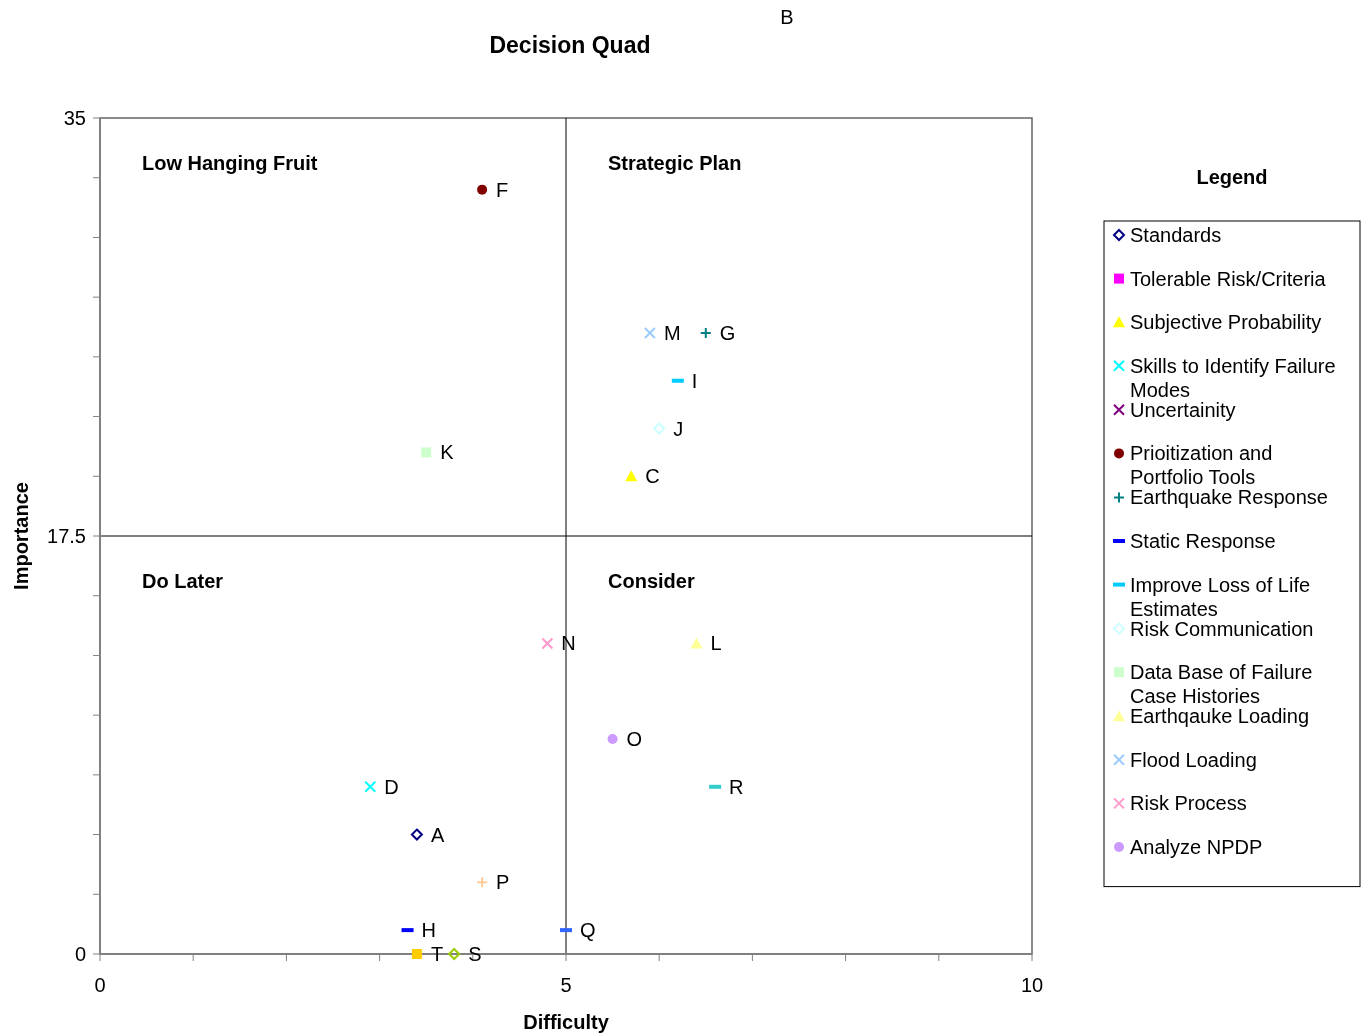 Image resolution: width=1364 pixels, height=1035 pixels. I want to click on annotation: N, so click(568, 643).